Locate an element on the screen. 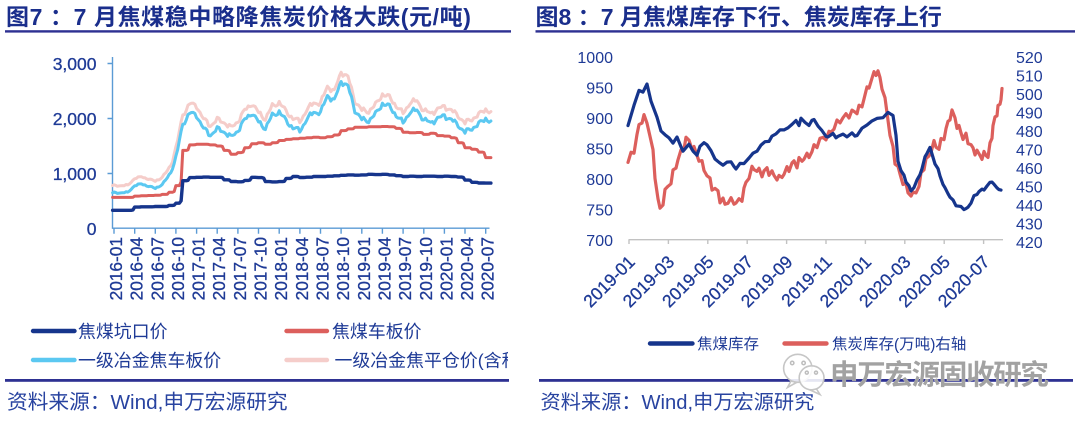 The width and height of the screenshot is (1080, 421). svg-text: 2020-01 is located at coordinates (446, 268).